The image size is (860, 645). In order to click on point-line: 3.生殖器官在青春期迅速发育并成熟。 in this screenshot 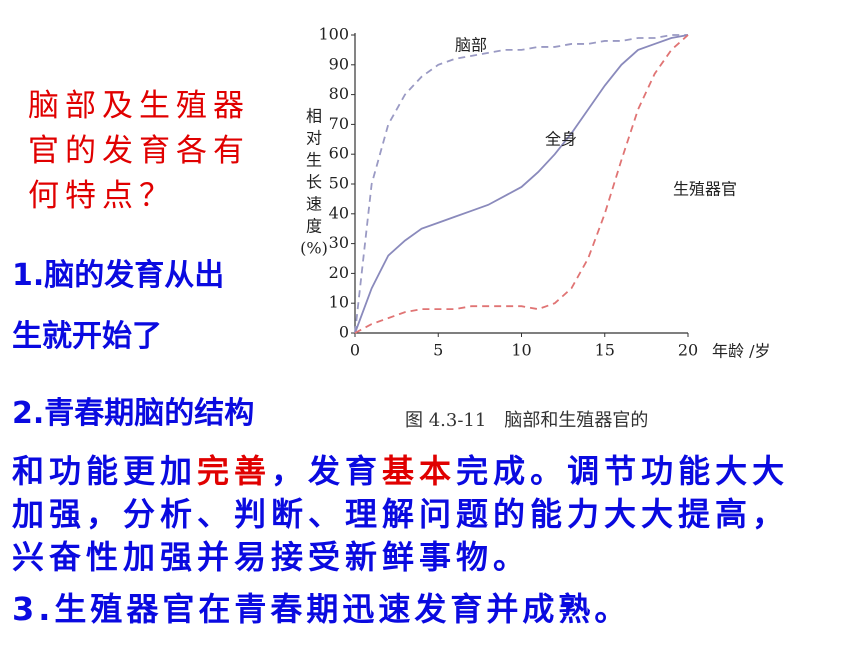, I will do `click(321, 609)`.